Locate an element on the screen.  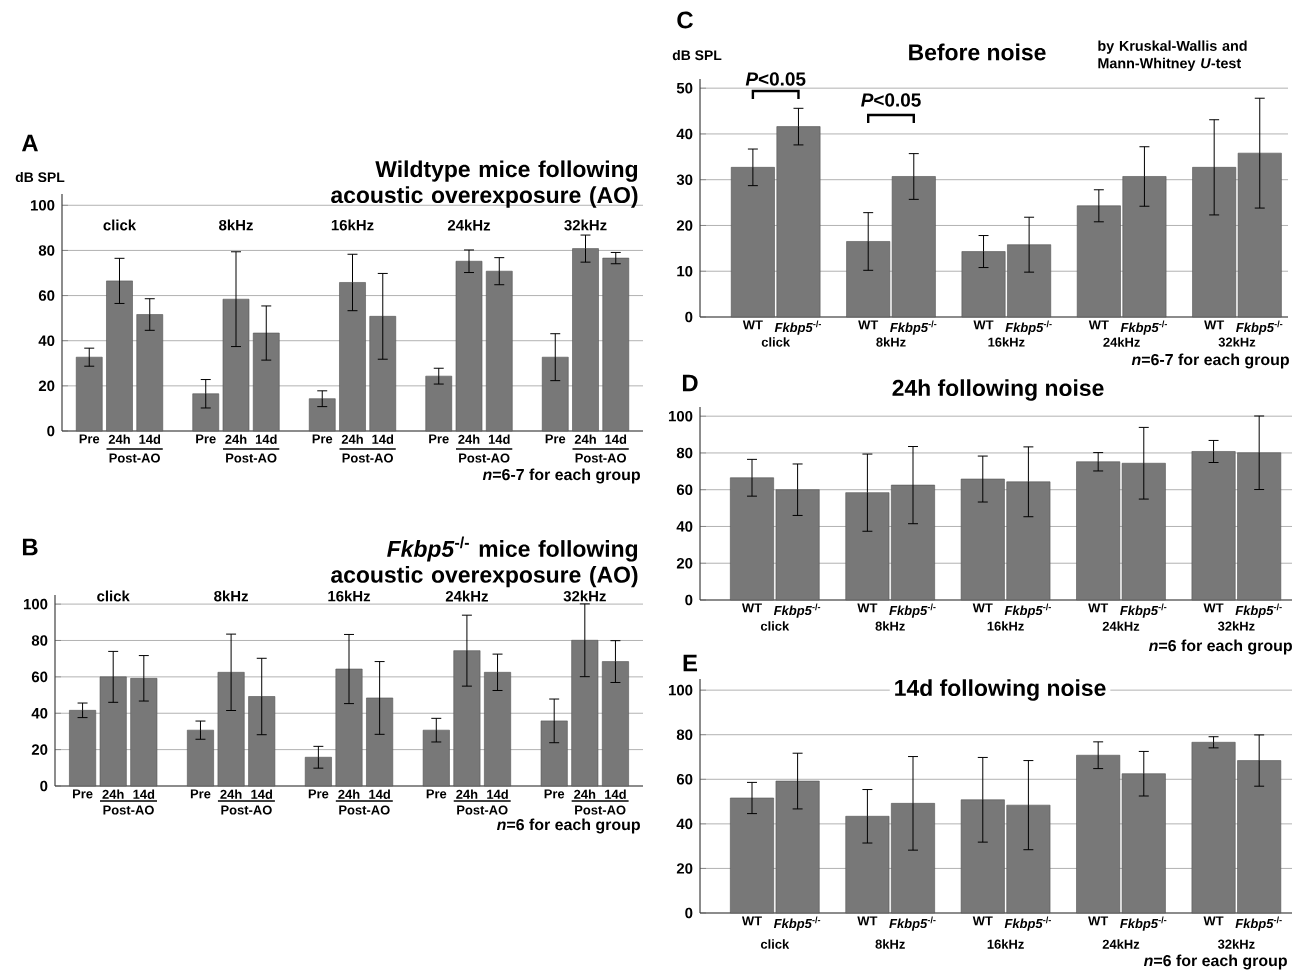
annotation: 16kHz is located at coordinates (349, 596).